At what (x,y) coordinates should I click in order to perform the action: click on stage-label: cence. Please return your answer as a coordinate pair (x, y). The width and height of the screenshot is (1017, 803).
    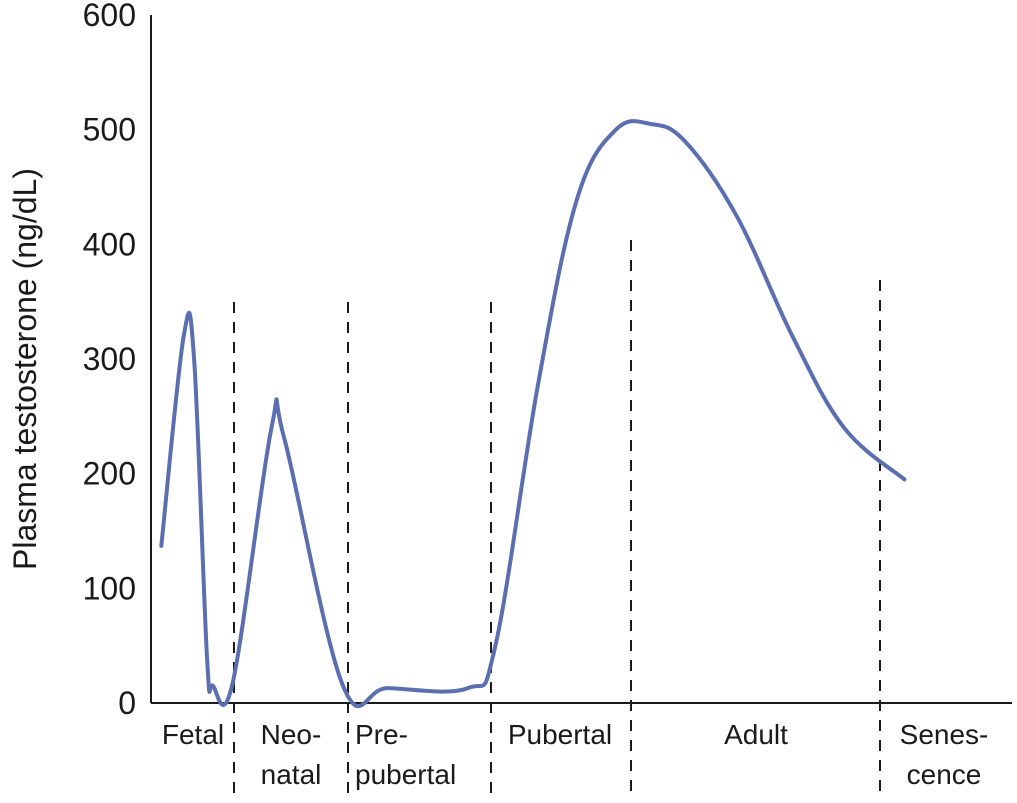
    Looking at the image, I should click on (944, 774).